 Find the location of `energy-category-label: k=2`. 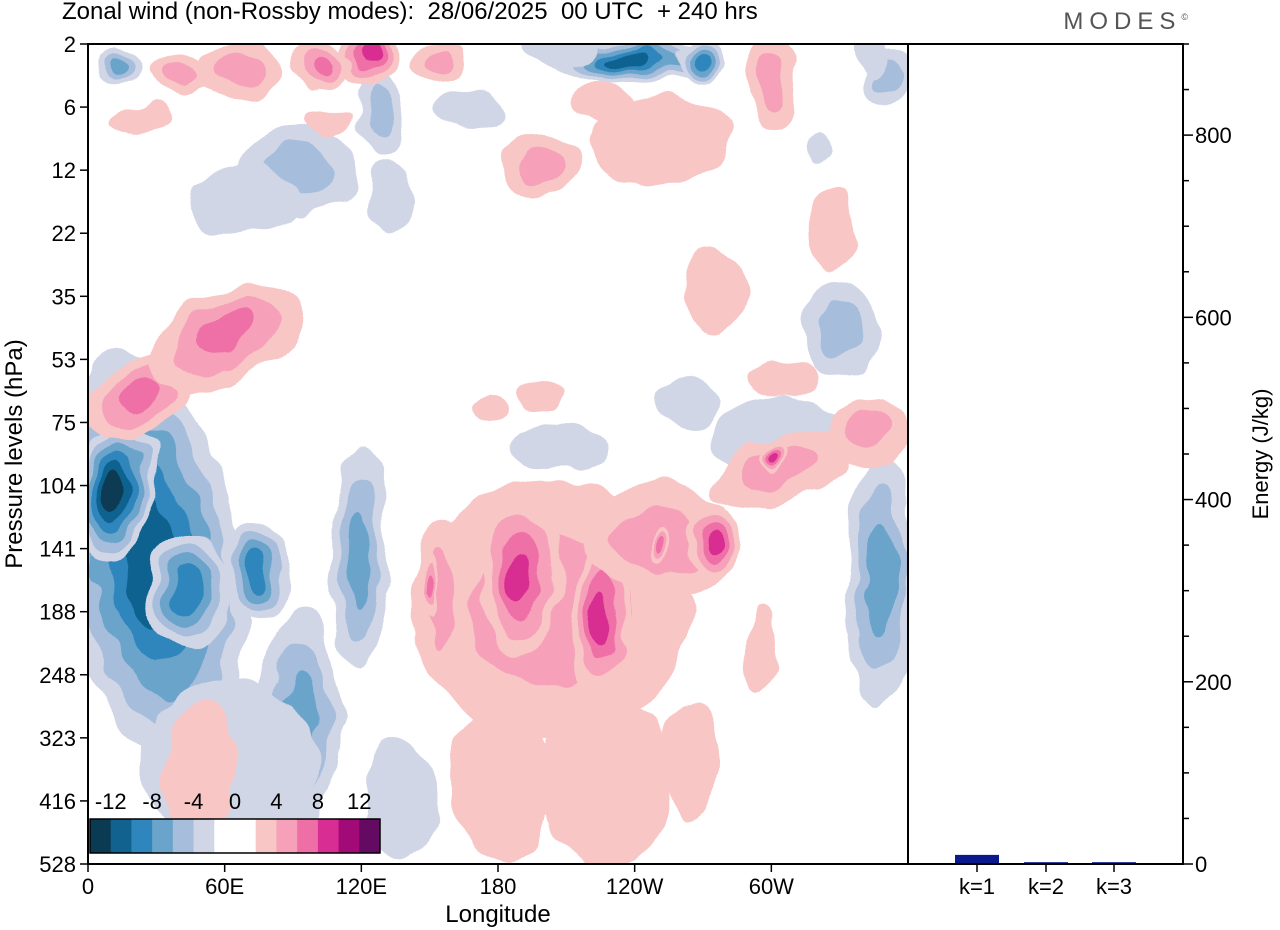

energy-category-label: k=2 is located at coordinates (1046, 886).